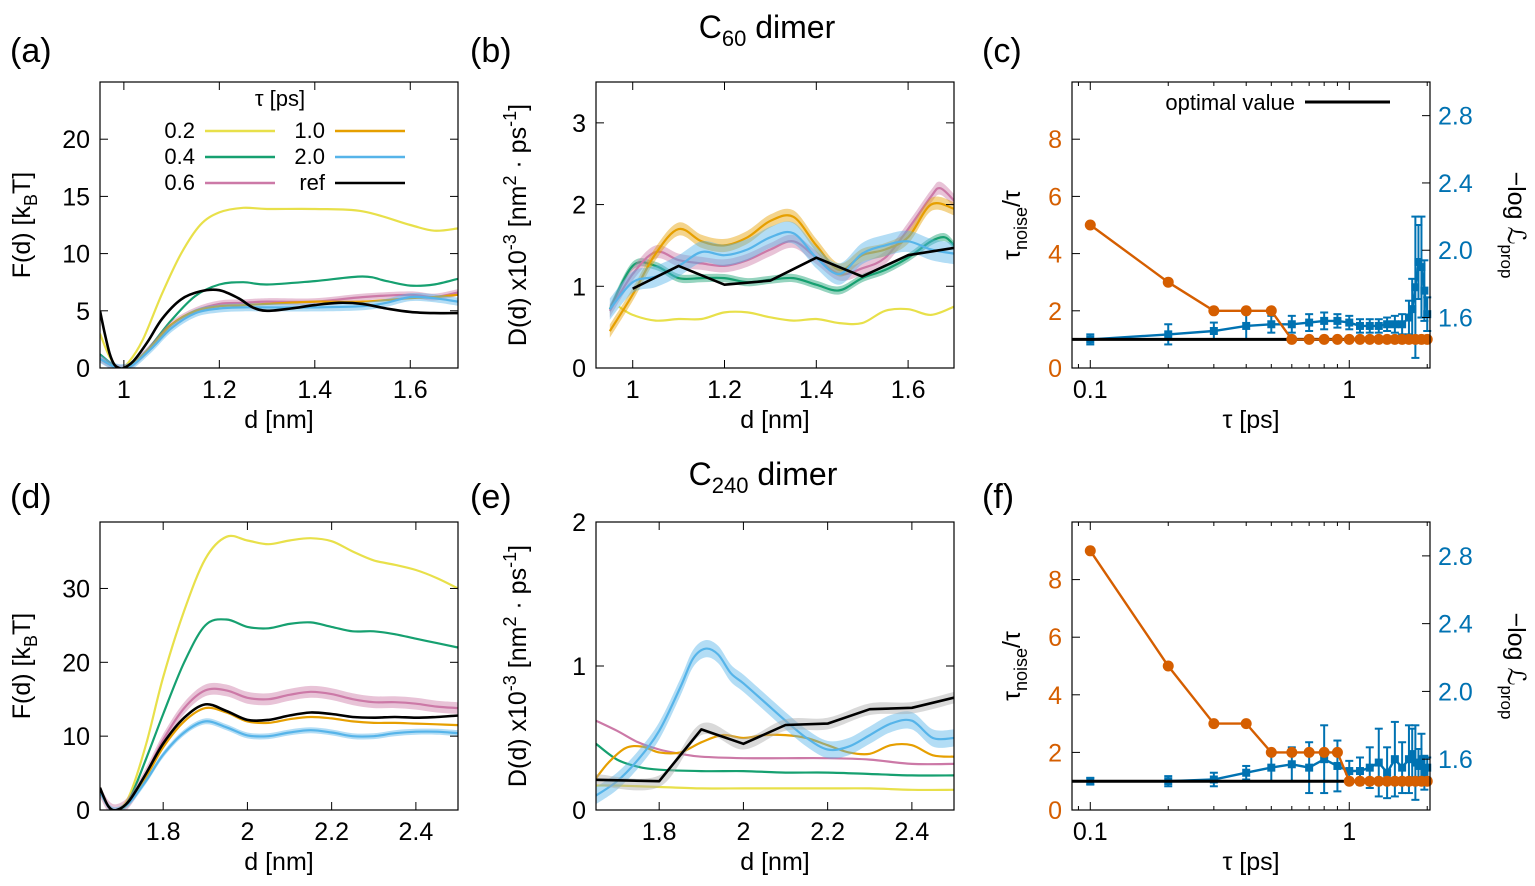  I want to click on series-line-1.0, so click(781, 267).